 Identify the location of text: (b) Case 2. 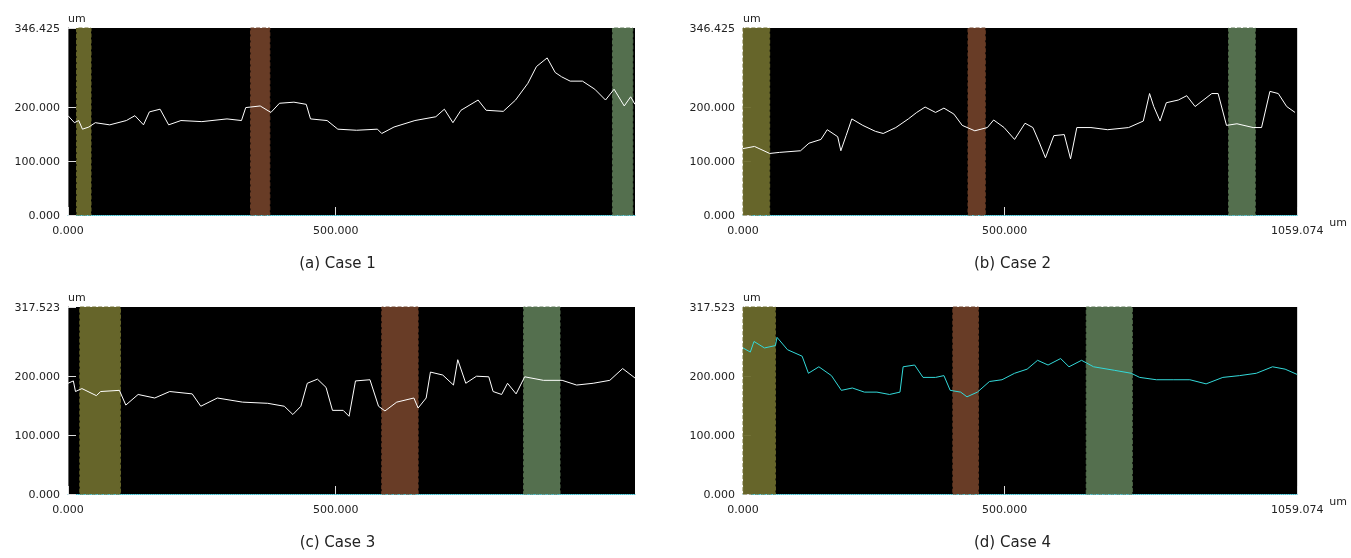
(1012, 262).